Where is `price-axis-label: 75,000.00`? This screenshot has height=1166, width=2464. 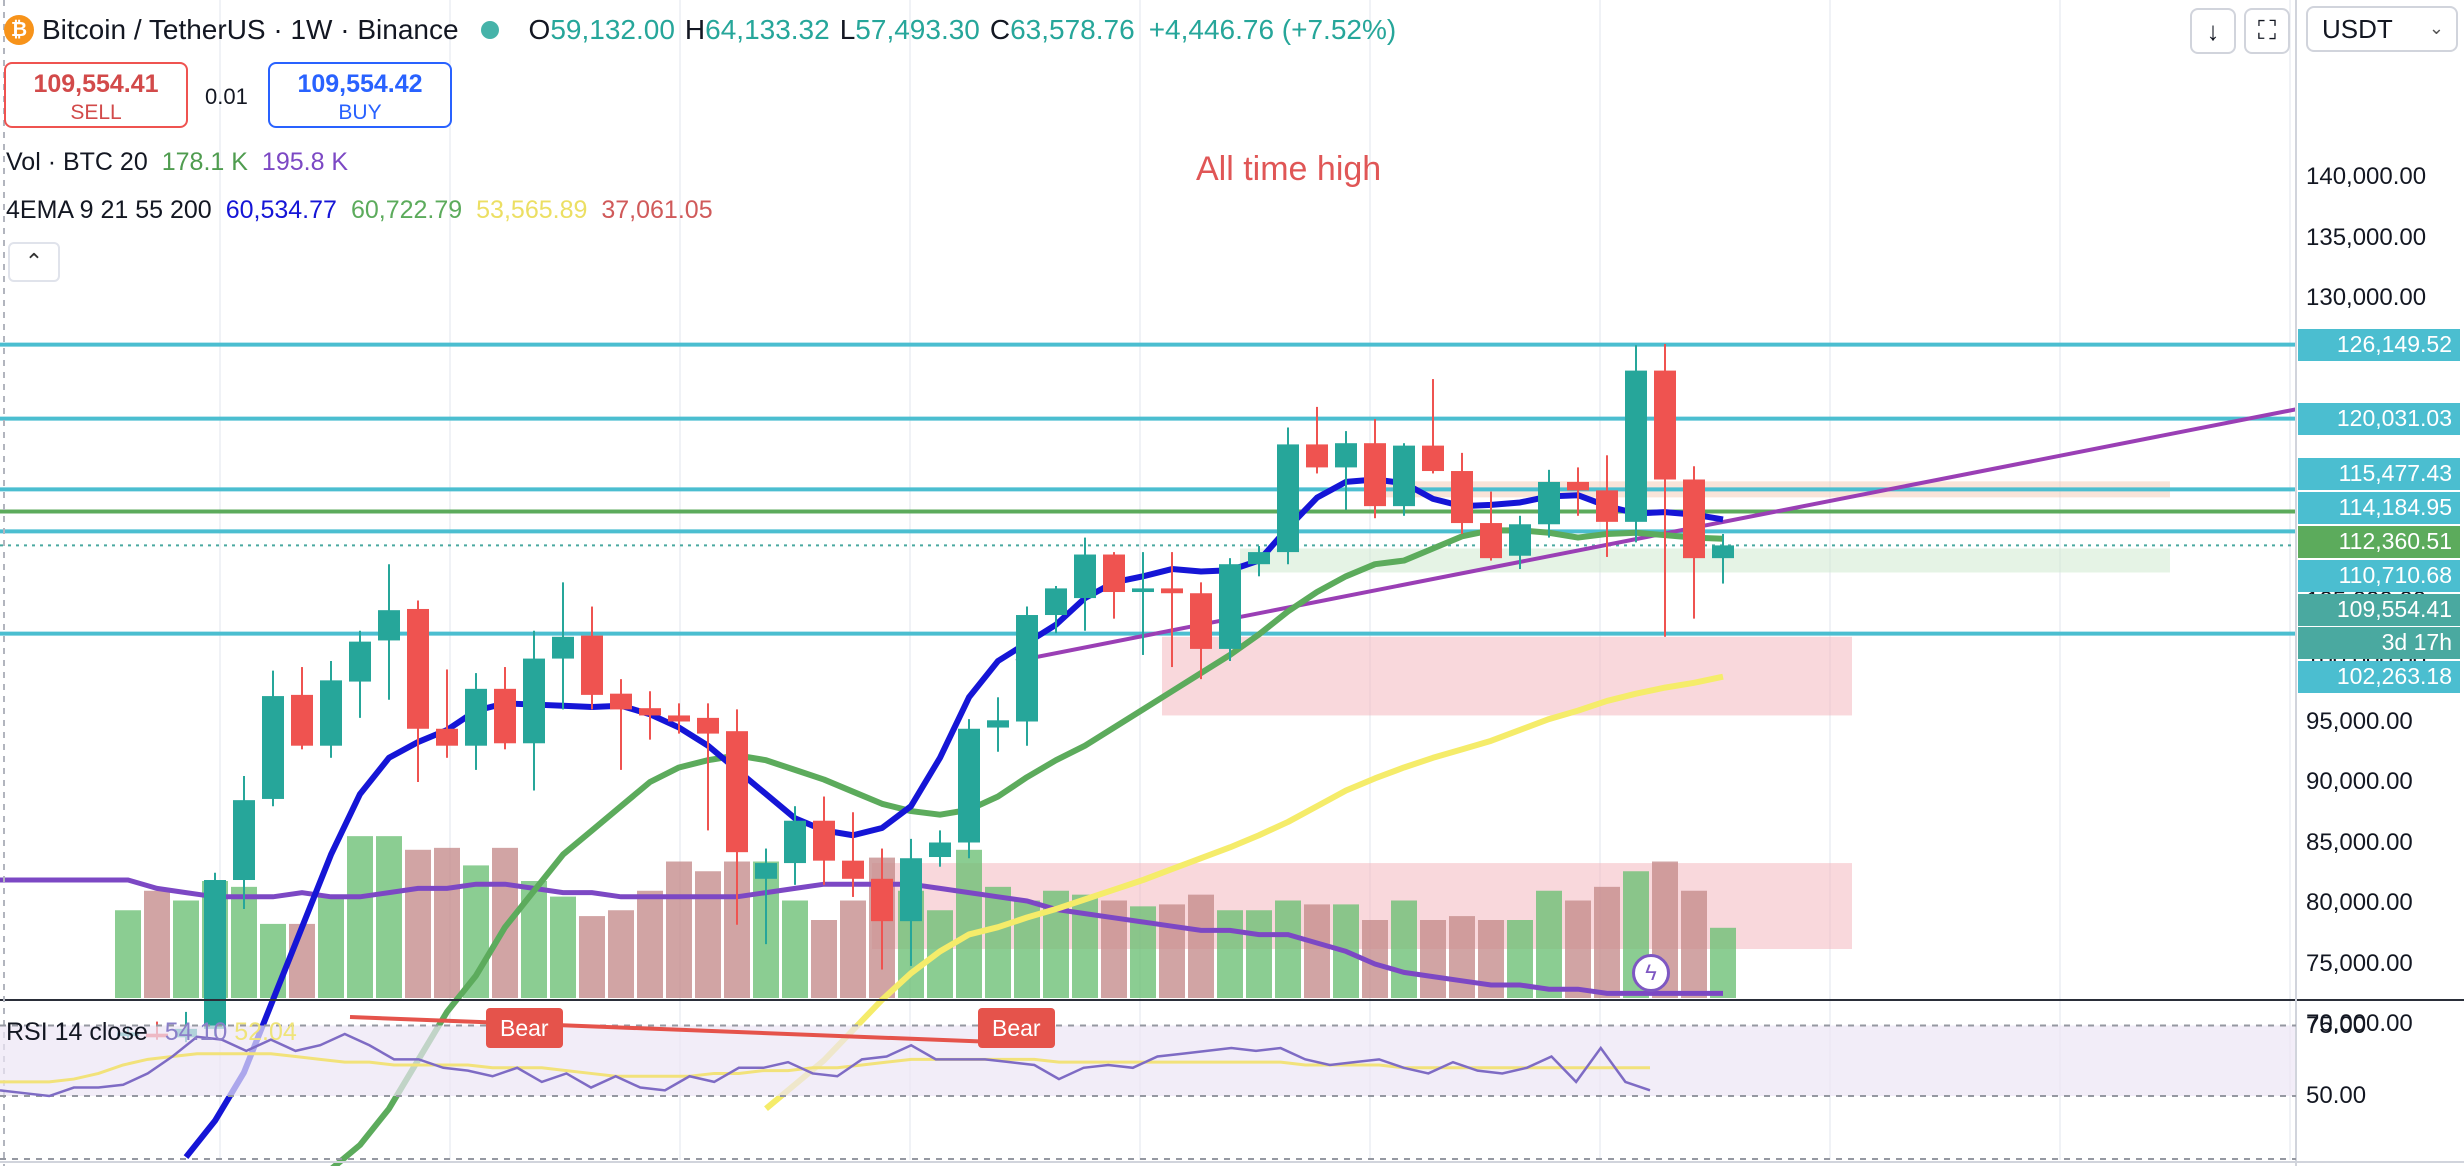
price-axis-label: 75,000.00 is located at coordinates (2359, 963).